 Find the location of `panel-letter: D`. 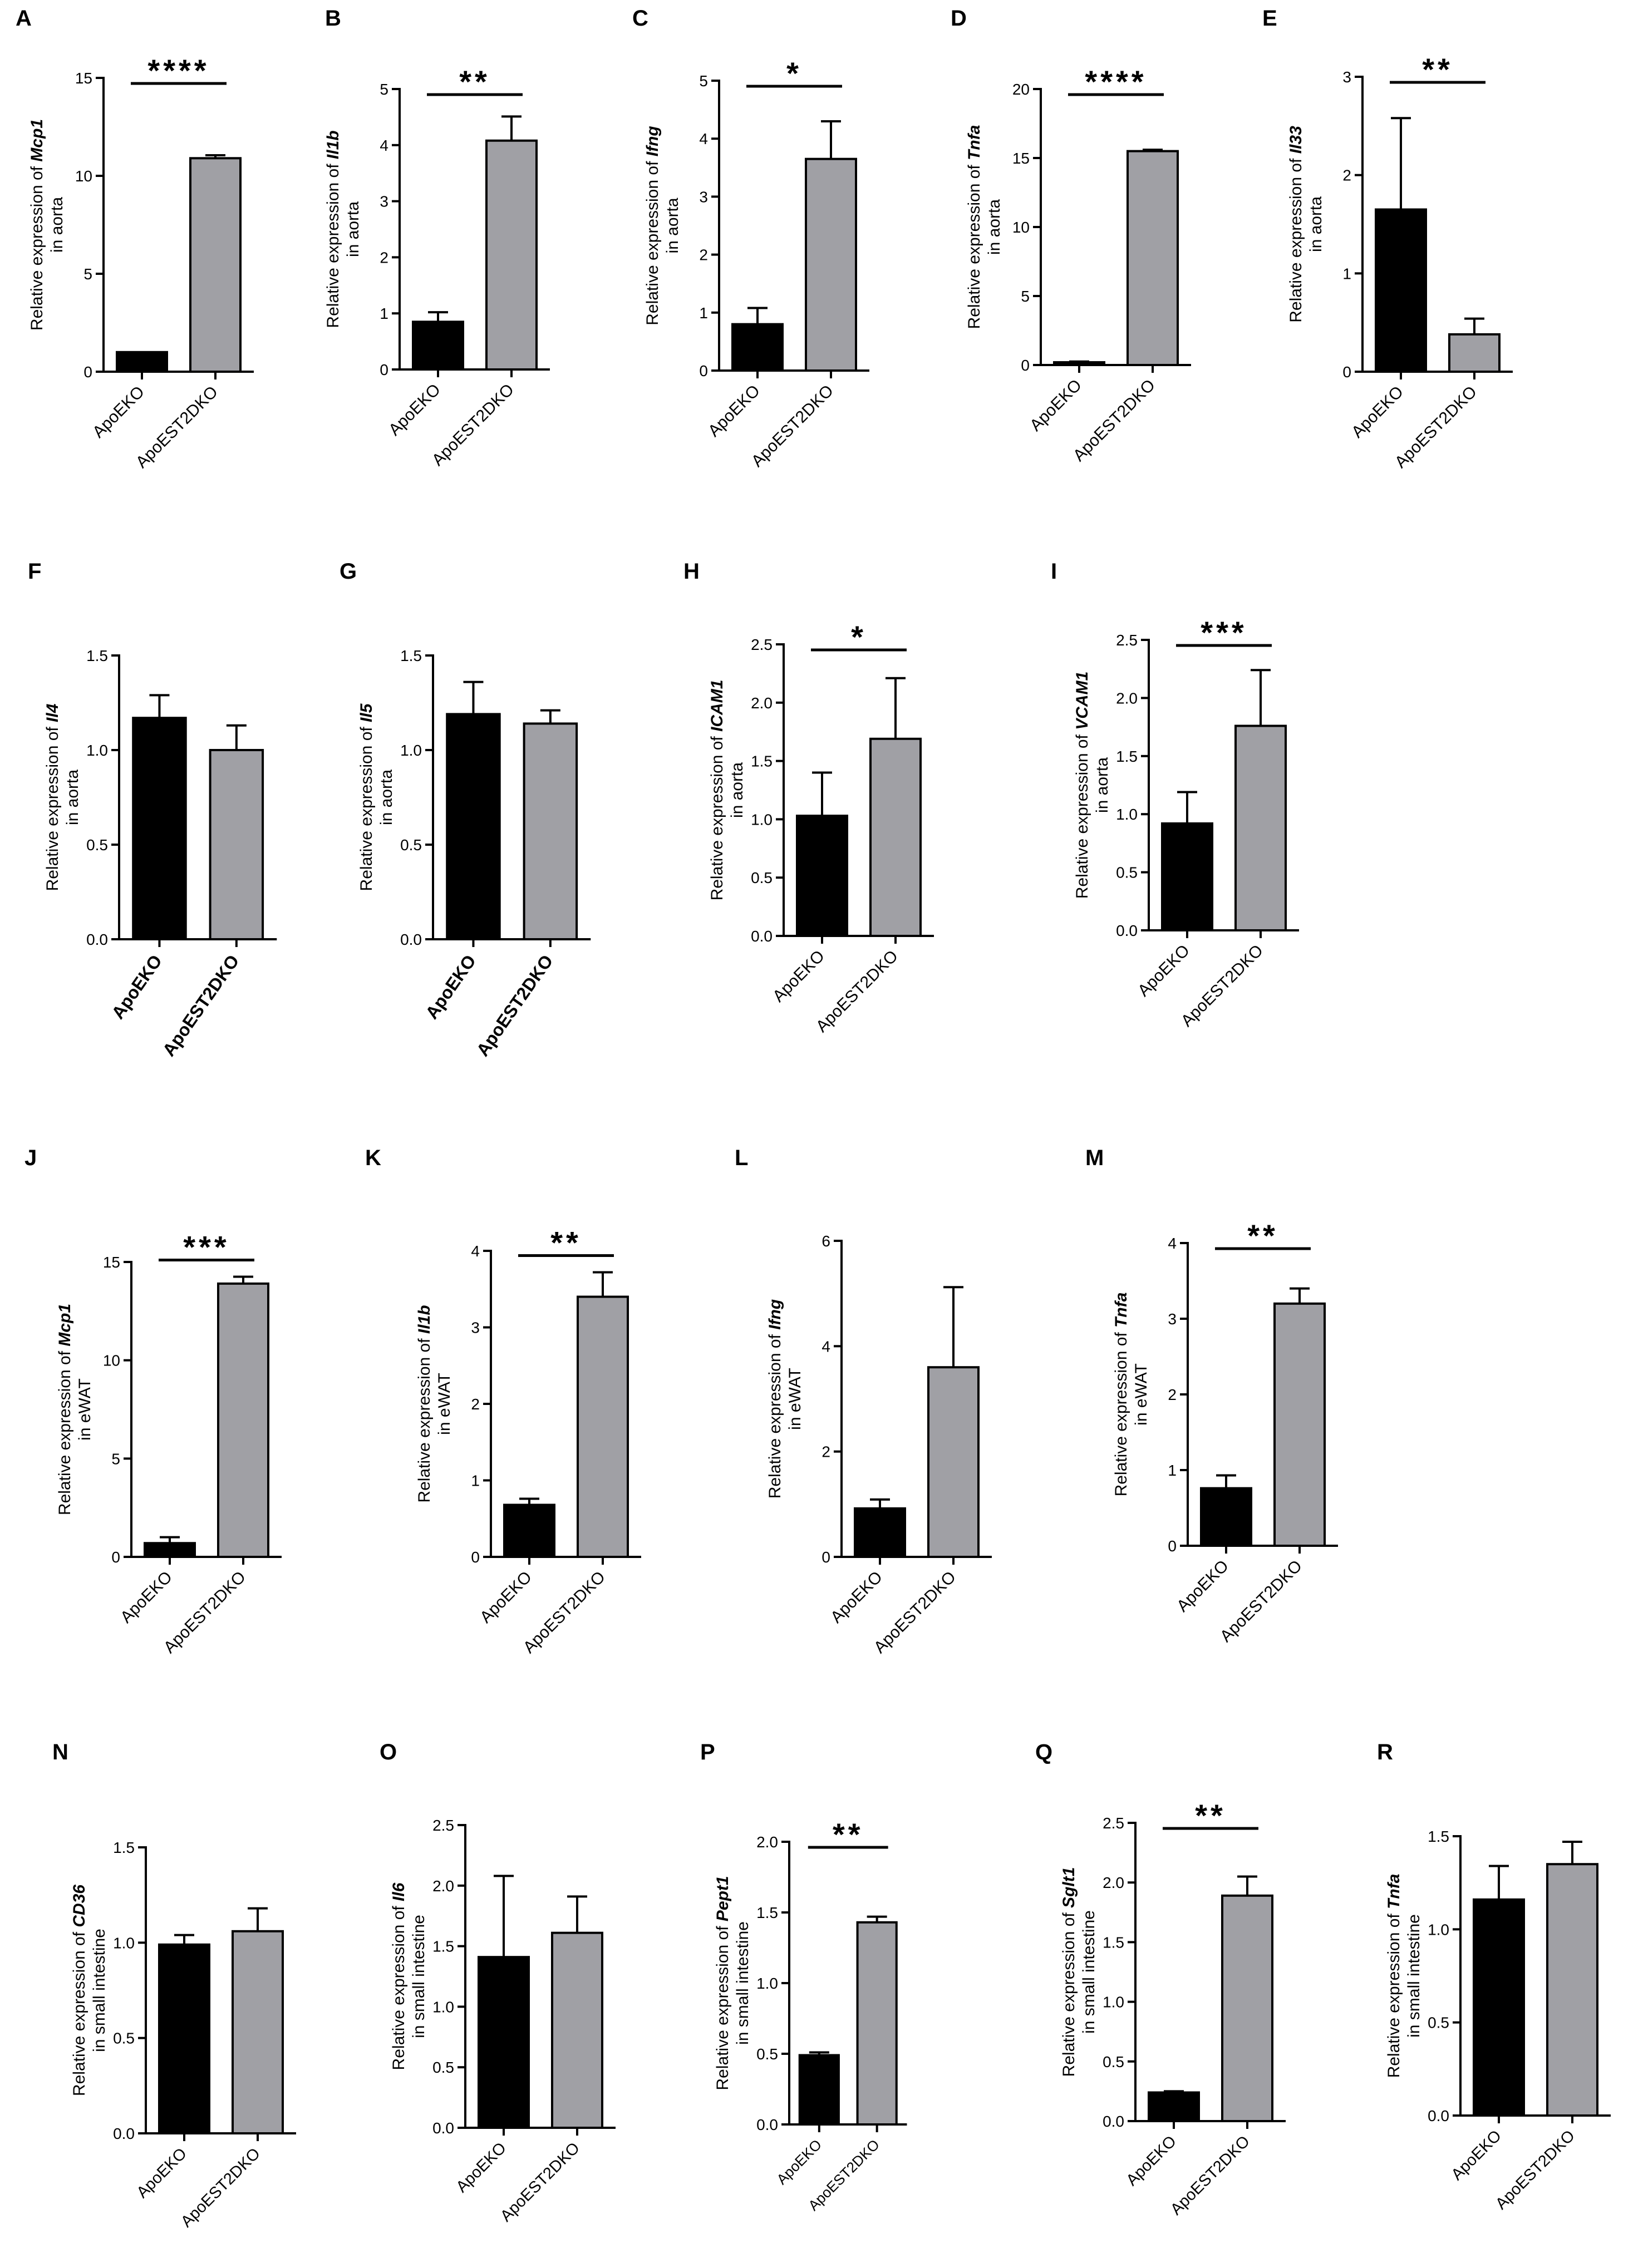

panel-letter: D is located at coordinates (959, 19).